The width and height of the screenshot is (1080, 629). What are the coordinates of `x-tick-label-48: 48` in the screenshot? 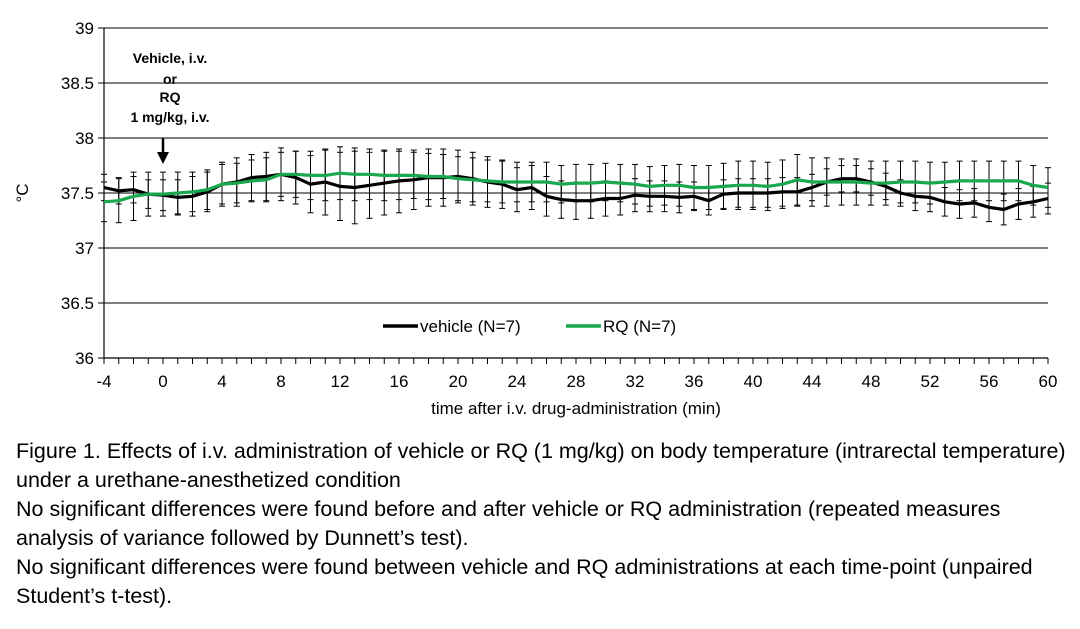 It's located at (871, 381).